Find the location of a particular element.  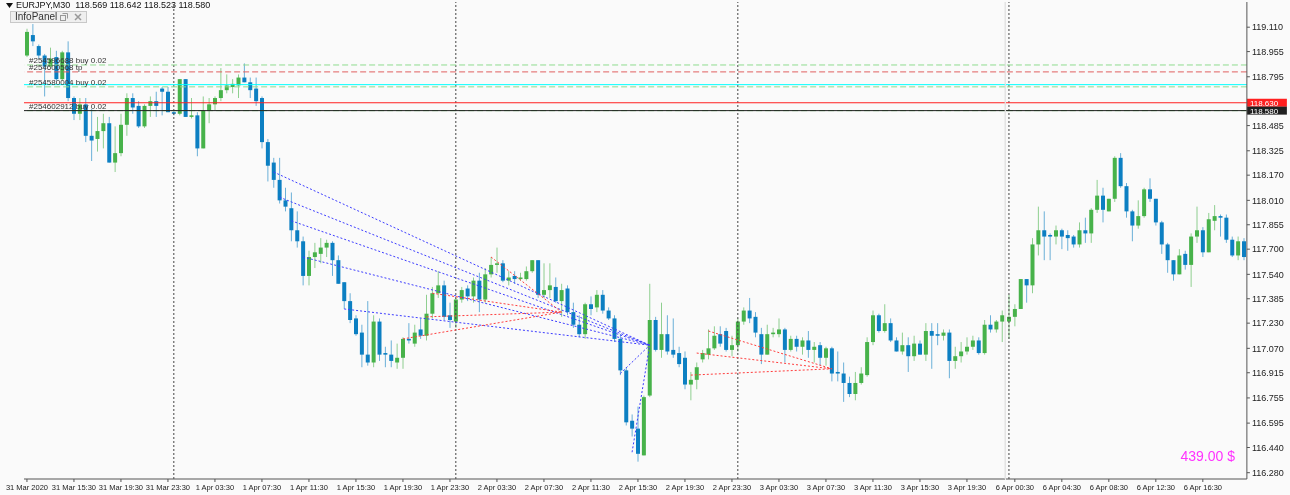

y-tick-label: 116.915 is located at coordinates (1268, 372).